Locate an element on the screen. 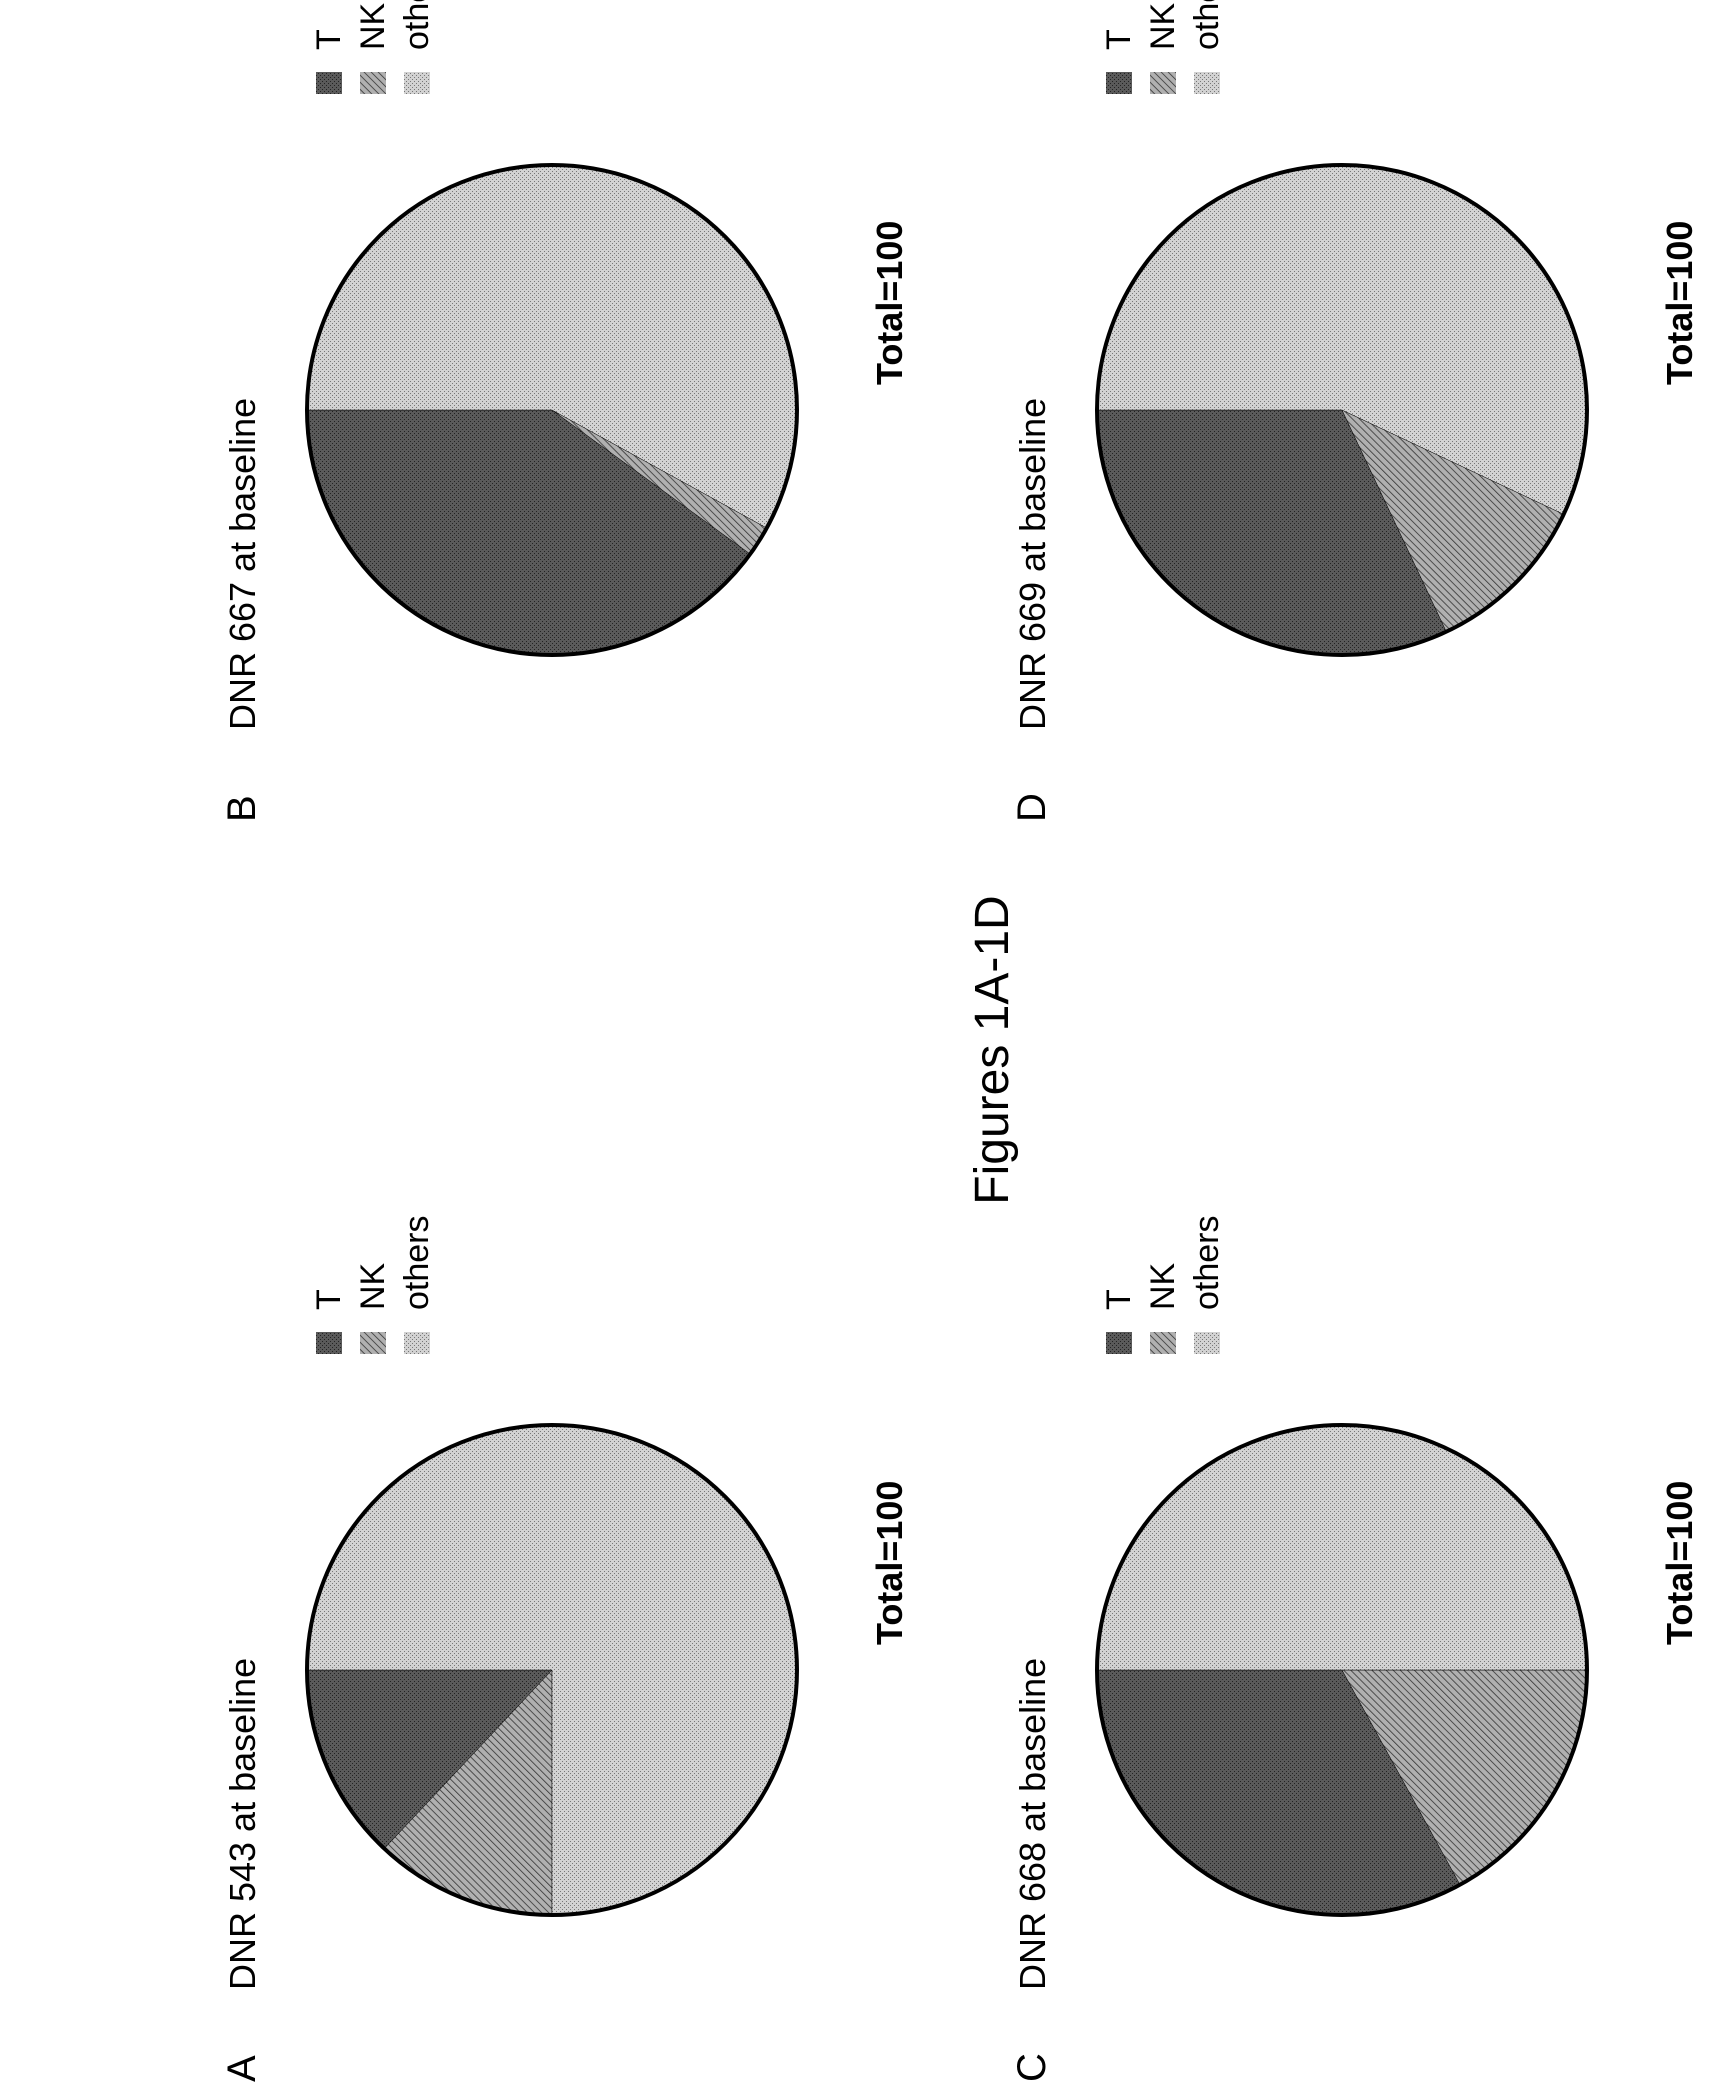 The image size is (1718, 2100). panel-d-pie is located at coordinates (1342, 410).